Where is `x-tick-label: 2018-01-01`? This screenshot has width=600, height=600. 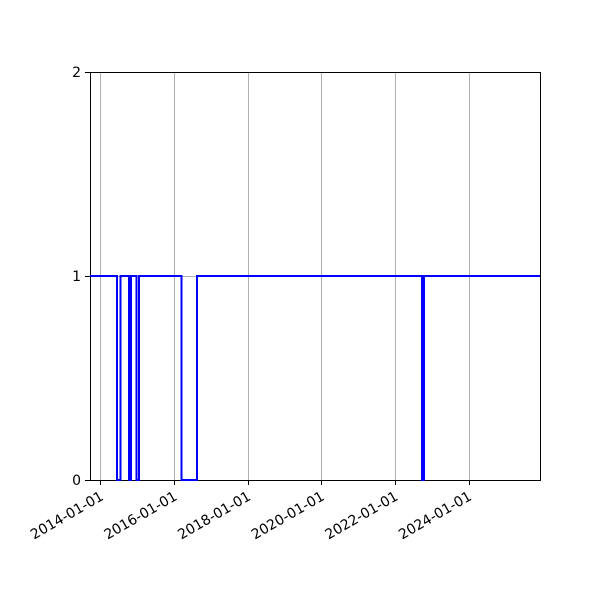 x-tick-label: 2018-01-01 is located at coordinates (214, 516).